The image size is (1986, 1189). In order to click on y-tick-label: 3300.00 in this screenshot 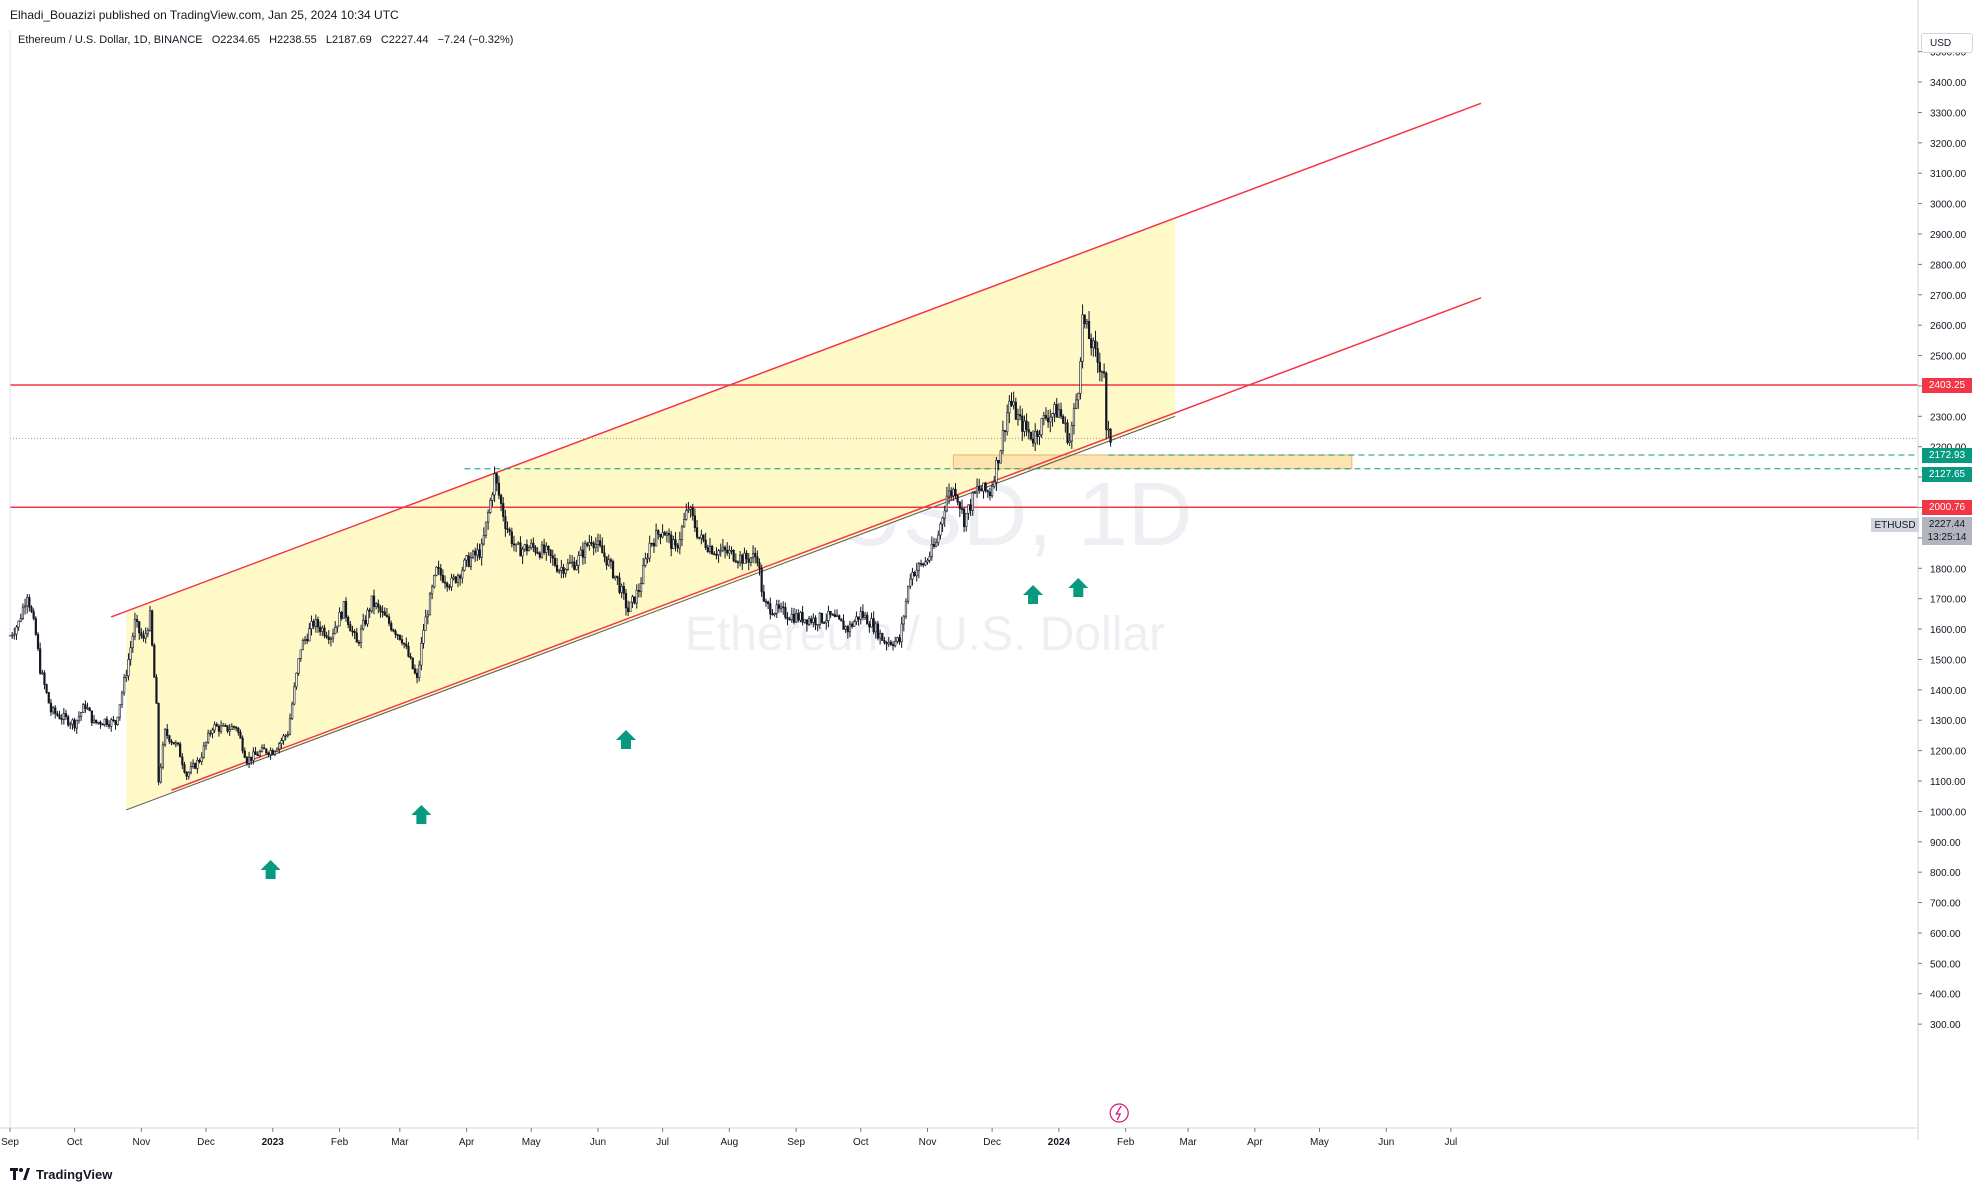, I will do `click(1948, 113)`.